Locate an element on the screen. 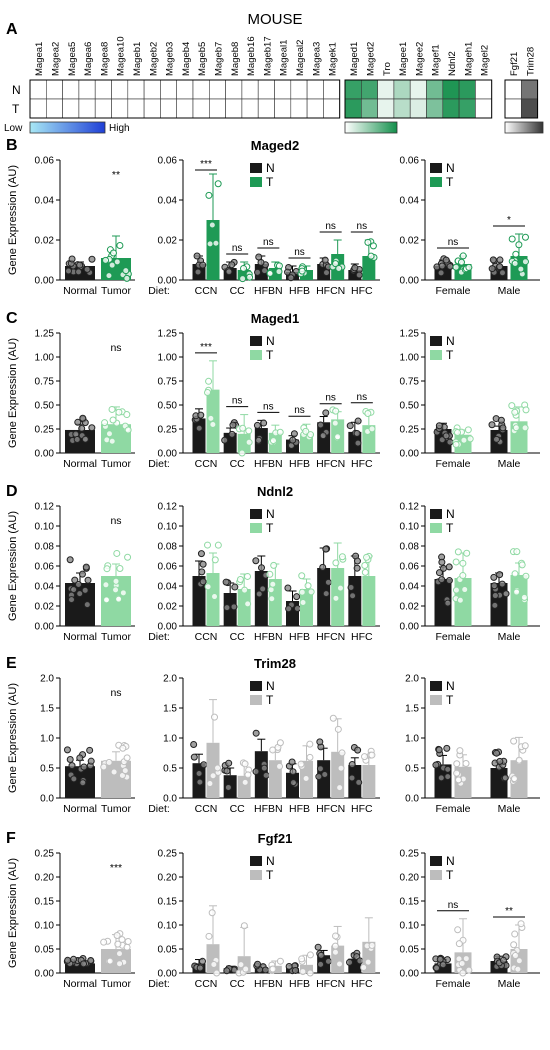 This screenshot has height=1050, width=550. y-tick-label: 0.06 is located at coordinates (410, 161).